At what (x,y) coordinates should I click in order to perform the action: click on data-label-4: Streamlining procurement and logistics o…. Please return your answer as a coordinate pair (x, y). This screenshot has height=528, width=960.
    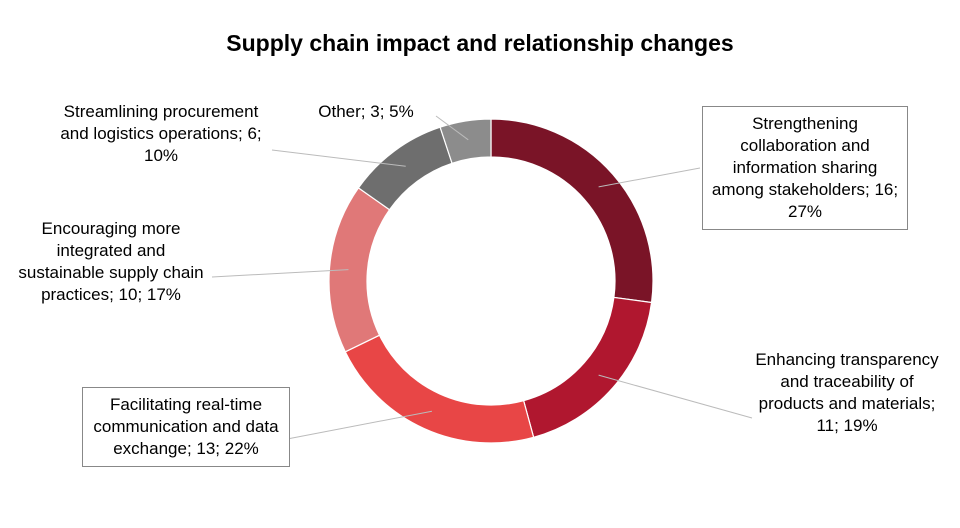
    Looking at the image, I should click on (161, 133).